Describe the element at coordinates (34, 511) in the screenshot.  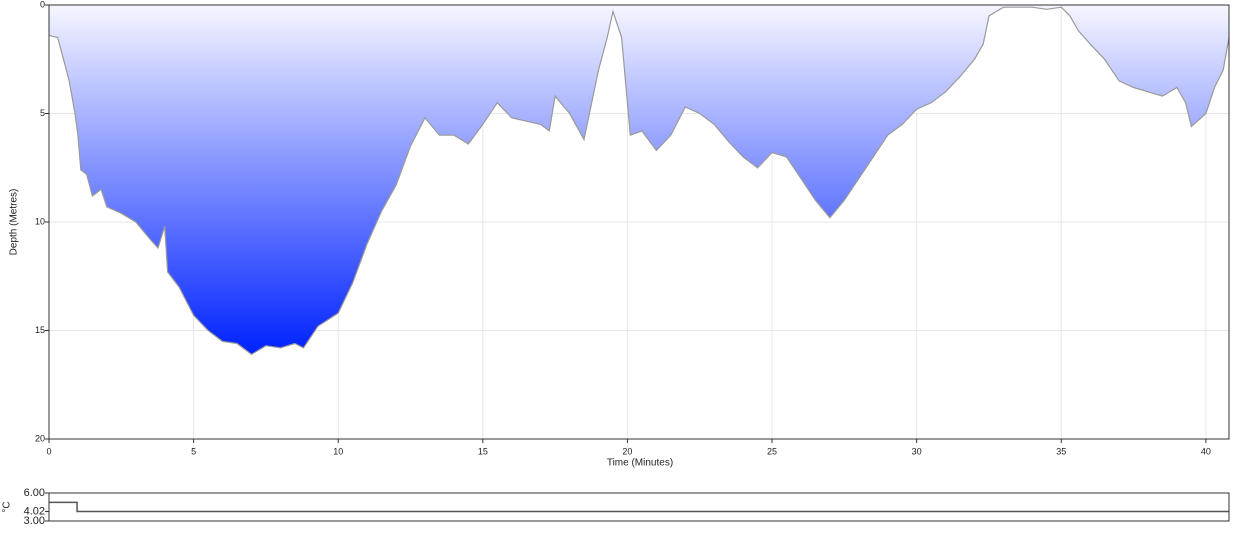
I see `y-tick-label: 4.02` at that location.